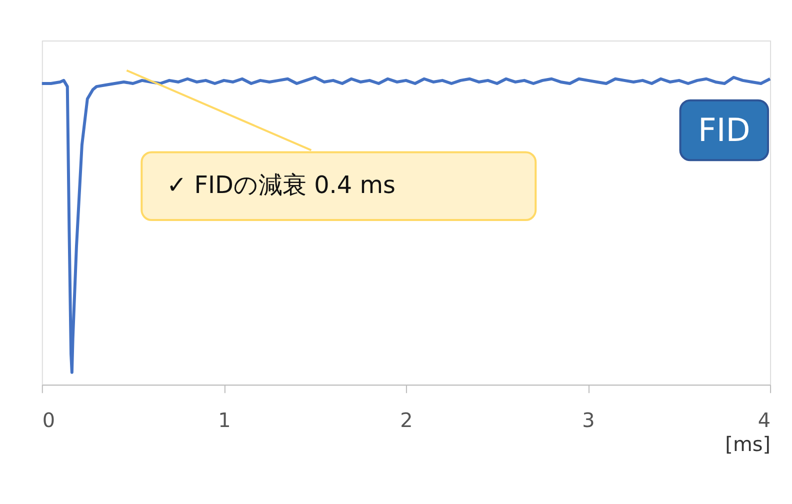  What do you see at coordinates (724, 130) in the screenshot?
I see `annotation: FID` at bounding box center [724, 130].